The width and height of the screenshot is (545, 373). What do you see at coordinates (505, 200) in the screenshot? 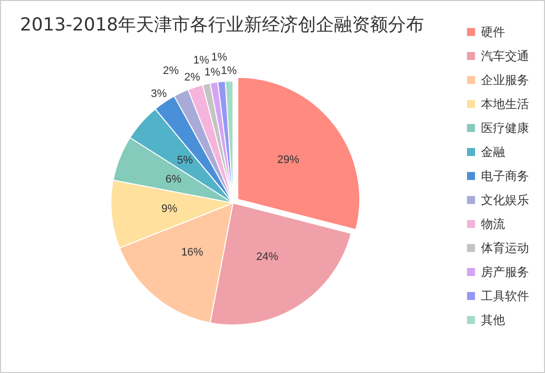
I see `legend-label: 文化娱乐` at bounding box center [505, 200].